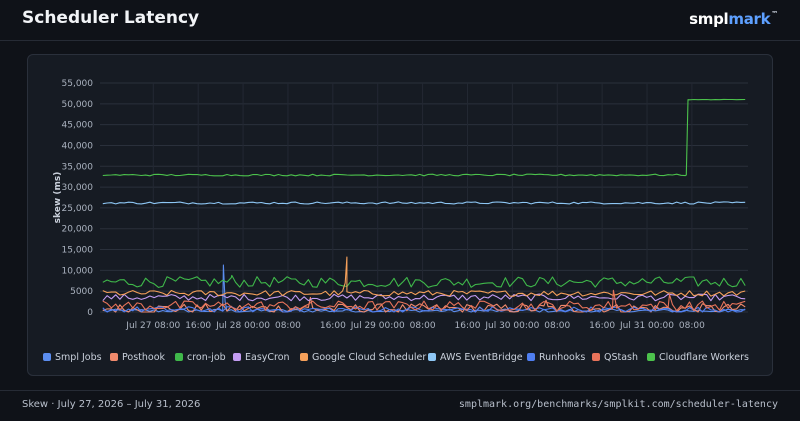 Image resolution: width=800 pixels, height=421 pixels. Describe the element at coordinates (481, 357) in the screenshot. I see `legend-label: AWS EventBridge` at that location.